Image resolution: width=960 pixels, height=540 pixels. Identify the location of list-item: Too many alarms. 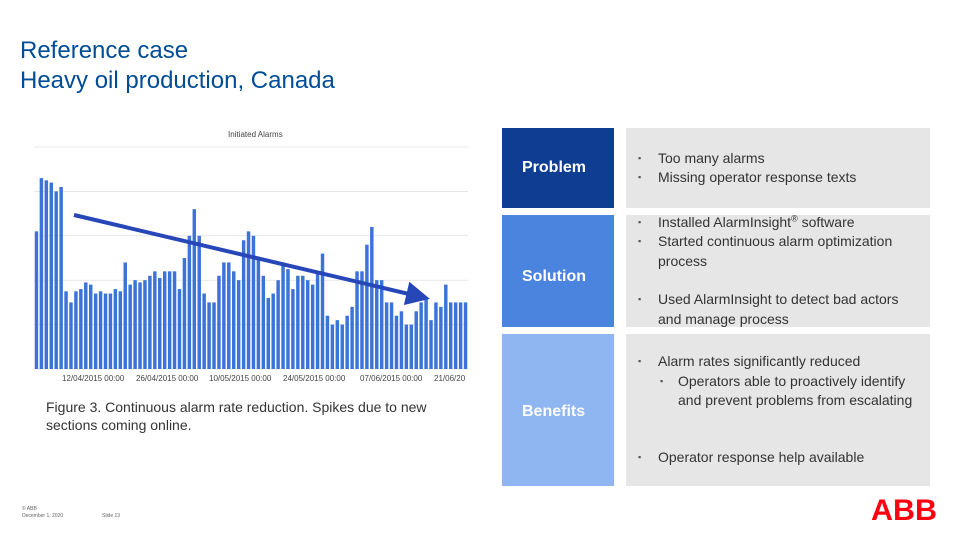
(775, 159).